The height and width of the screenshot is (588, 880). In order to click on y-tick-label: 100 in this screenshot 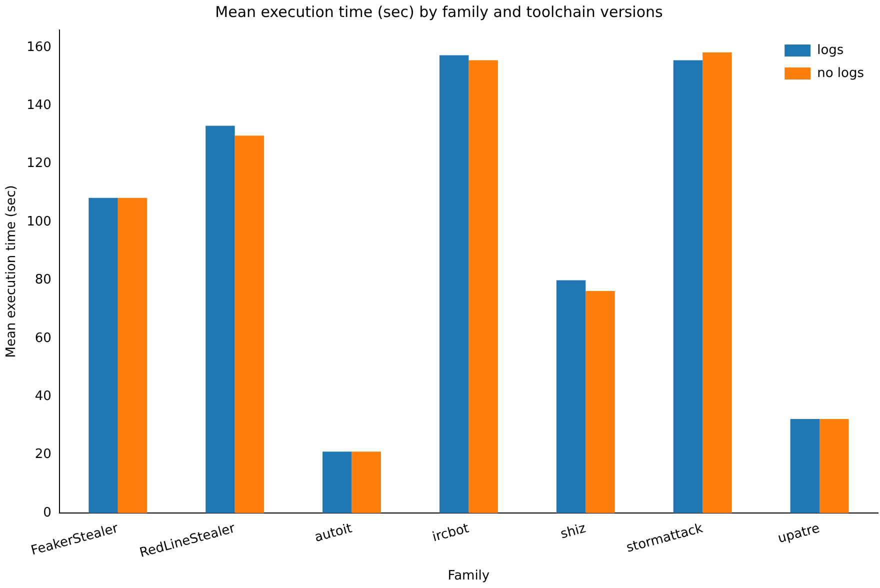, I will do `click(39, 222)`.